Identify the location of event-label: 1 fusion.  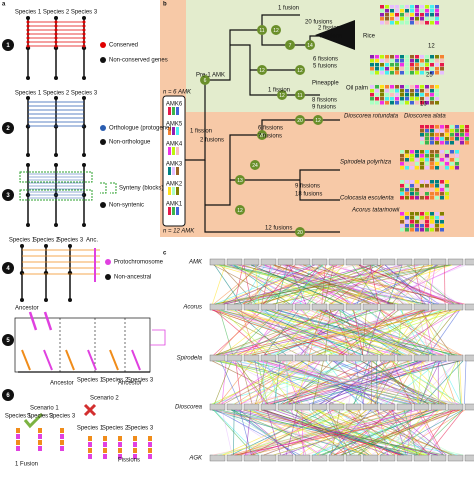
(288, 9).